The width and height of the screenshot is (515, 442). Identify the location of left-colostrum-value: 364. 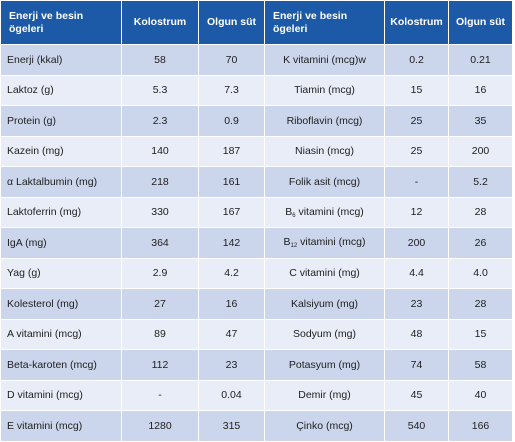
(160, 243).